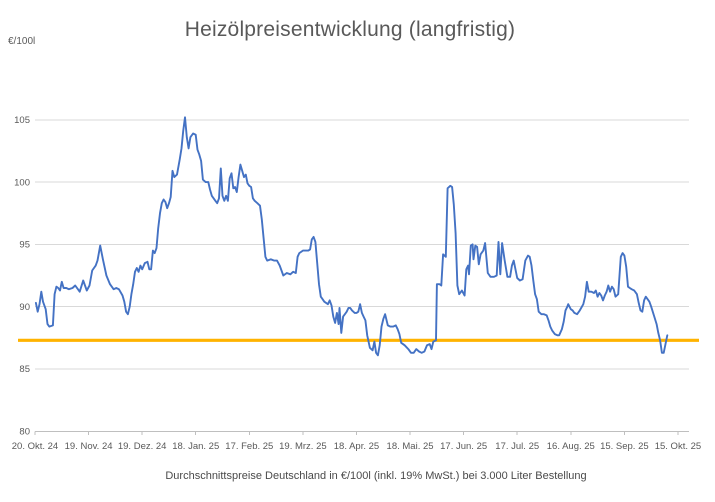  What do you see at coordinates (22, 120) in the screenshot?
I see `y-tick-label: 105` at bounding box center [22, 120].